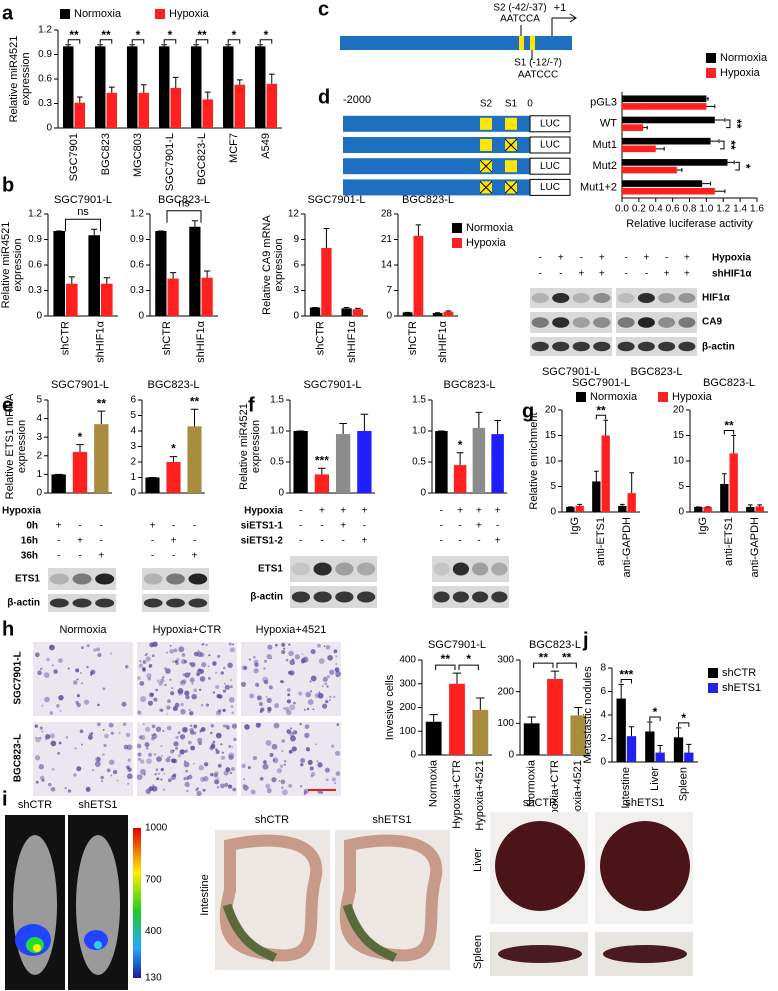 The image size is (778, 991). Describe the element at coordinates (505, 691) in the screenshot. I see `y-tick-label: 200` at that location.